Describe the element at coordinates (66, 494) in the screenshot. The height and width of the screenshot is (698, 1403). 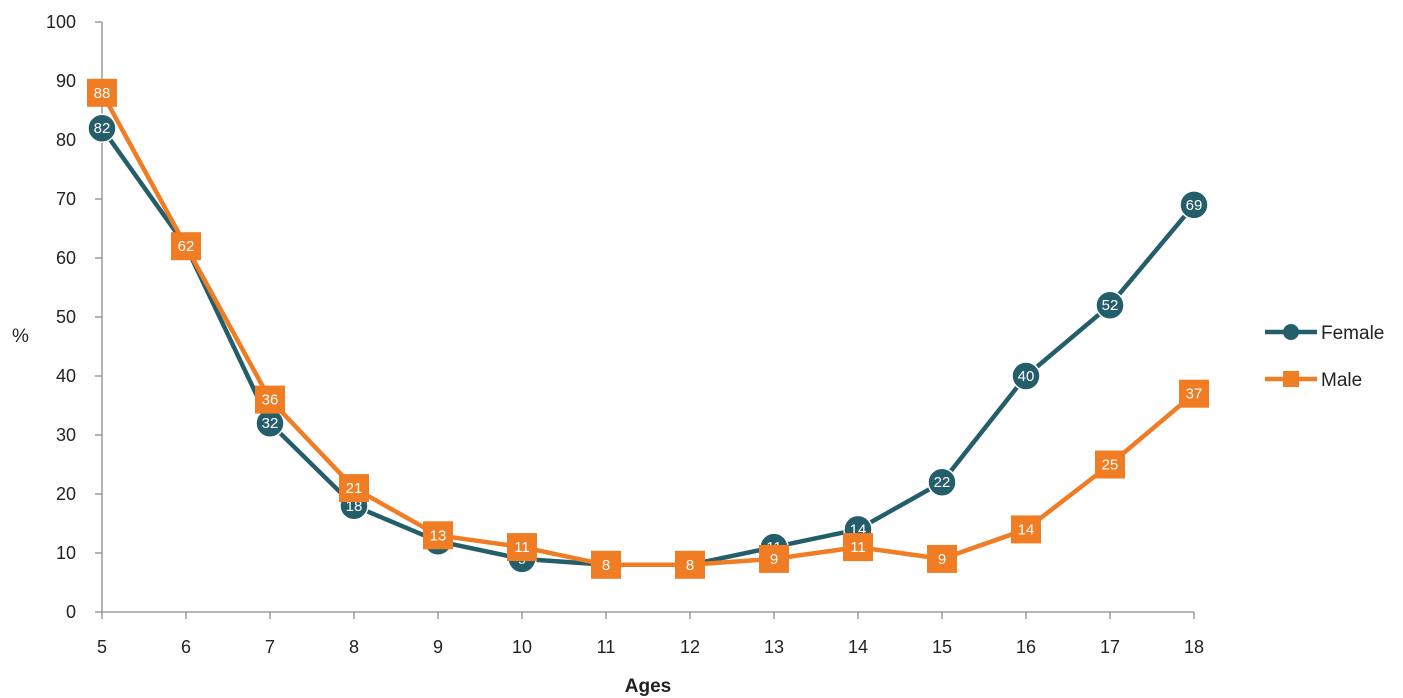
I see `y-tick-label: 20` at that location.